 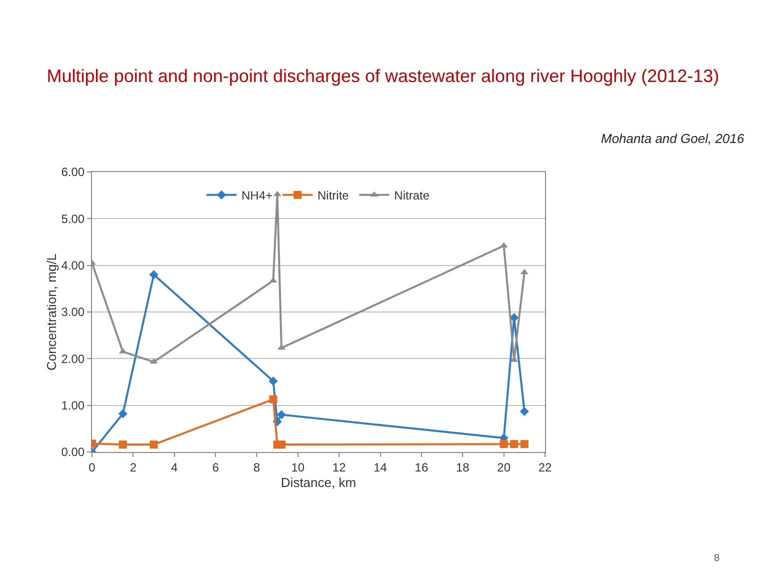 I want to click on y-tick-label: 4.00, so click(x=73, y=265).